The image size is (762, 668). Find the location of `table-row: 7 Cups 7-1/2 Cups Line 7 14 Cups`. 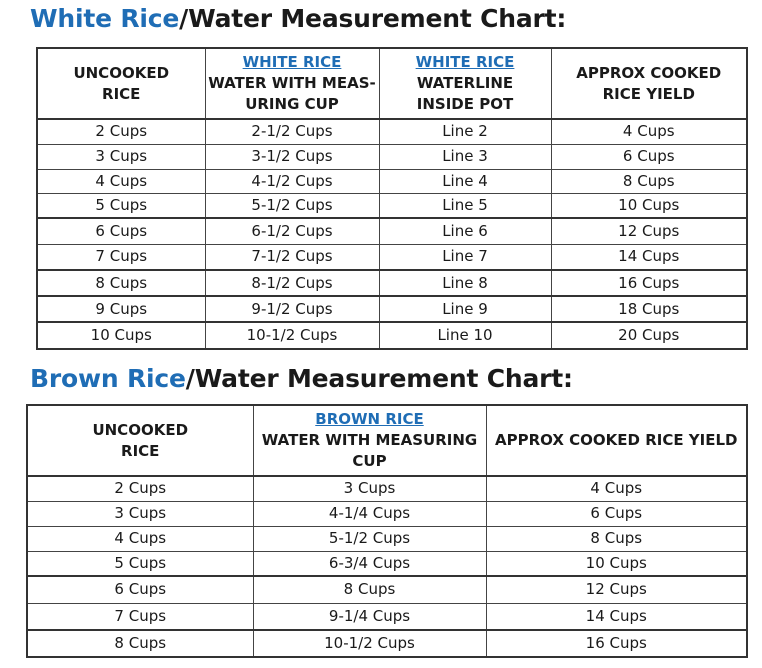

table-row: 7 Cups 7-1/2 Cups Line 7 14 Cups is located at coordinates (392, 257).